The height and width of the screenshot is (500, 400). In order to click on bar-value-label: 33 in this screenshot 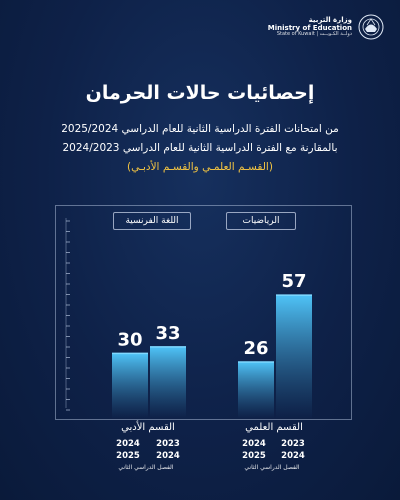, I will do `click(167, 333)`.